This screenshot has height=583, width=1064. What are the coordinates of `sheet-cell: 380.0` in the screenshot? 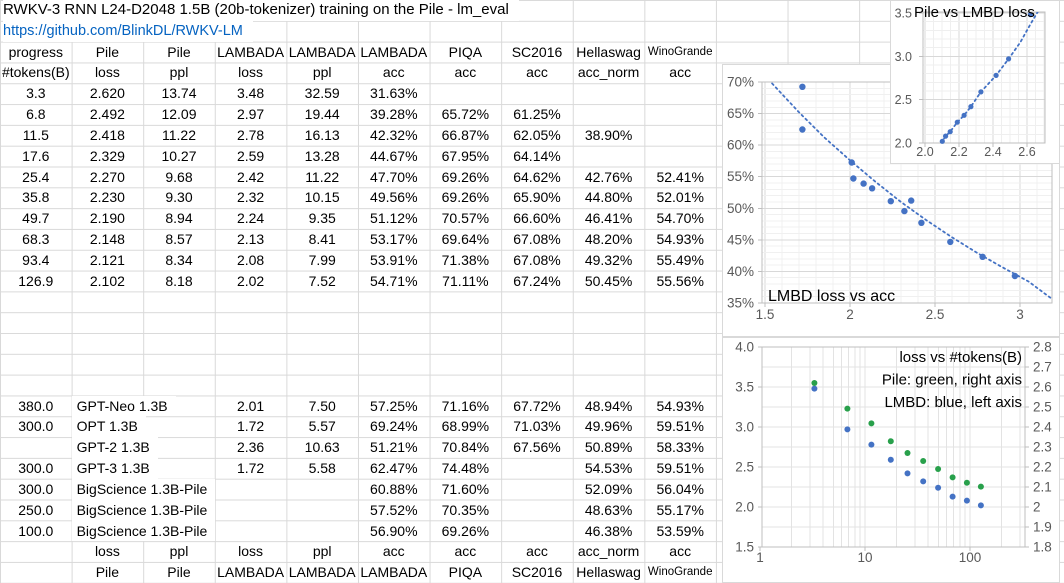 It's located at (36, 405).